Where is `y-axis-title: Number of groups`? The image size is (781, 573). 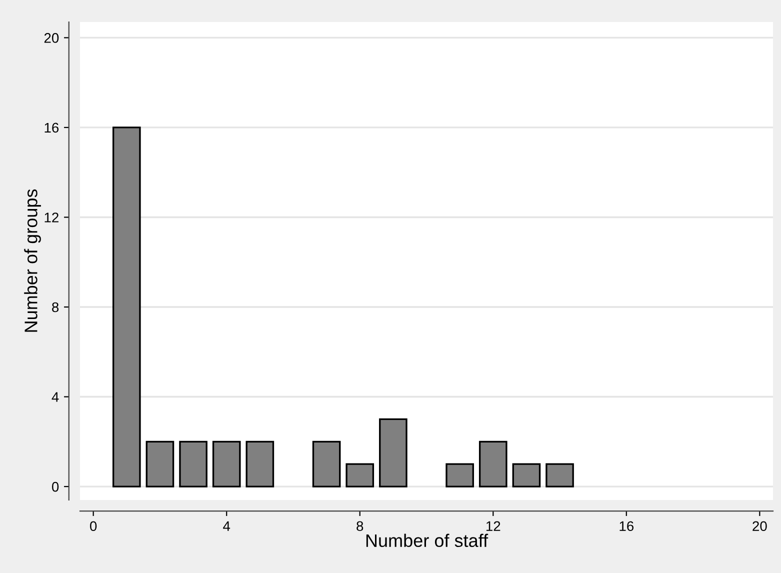
y-axis-title: Number of groups is located at coordinates (32, 260).